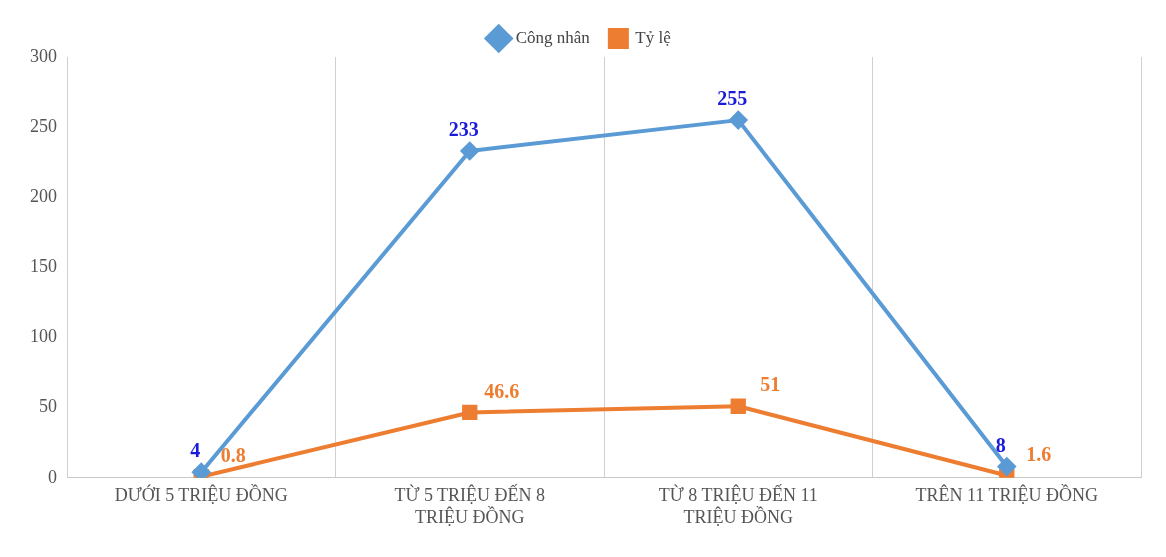 This screenshot has width=1166, height=557. I want to click on x-tick-label: TỪ 8 TRIỆU ĐẾN 11 TRIỆU ĐỒNG, so click(738, 505).